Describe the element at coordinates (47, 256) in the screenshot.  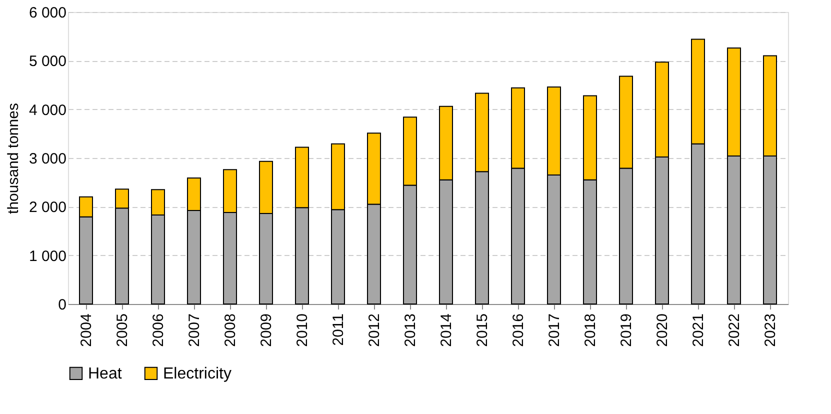
I see `y-tick-label: 1 000` at that location.